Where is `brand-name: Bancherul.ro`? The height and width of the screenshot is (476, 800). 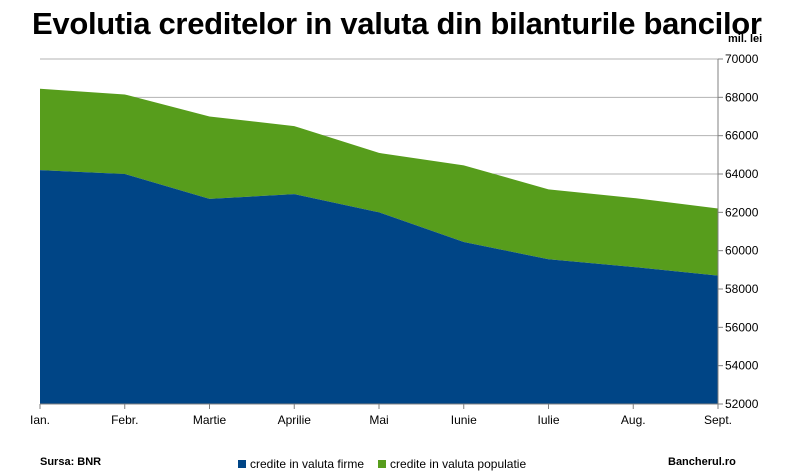 brand-name: Bancherul.ro is located at coordinates (702, 462).